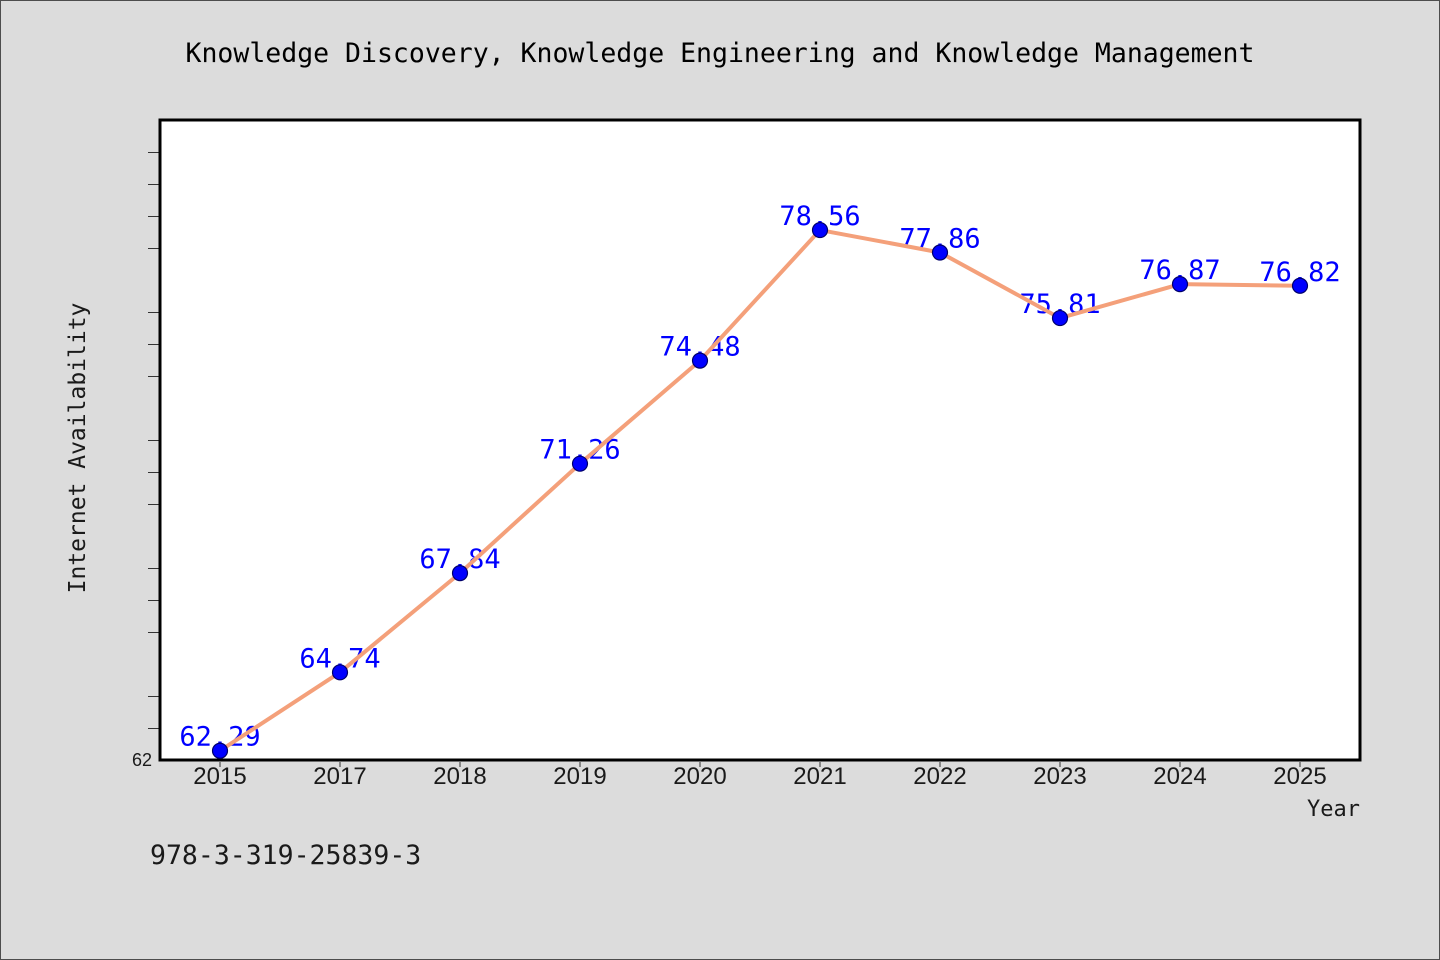 The width and height of the screenshot is (1440, 960). What do you see at coordinates (1333, 809) in the screenshot?
I see `x-axis-label: Year` at bounding box center [1333, 809].